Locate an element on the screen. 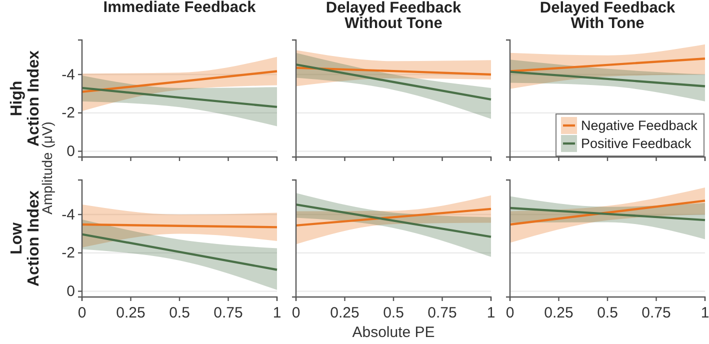 This screenshot has height=344, width=709. x-axis-title: Absolute PE is located at coordinates (393, 332).